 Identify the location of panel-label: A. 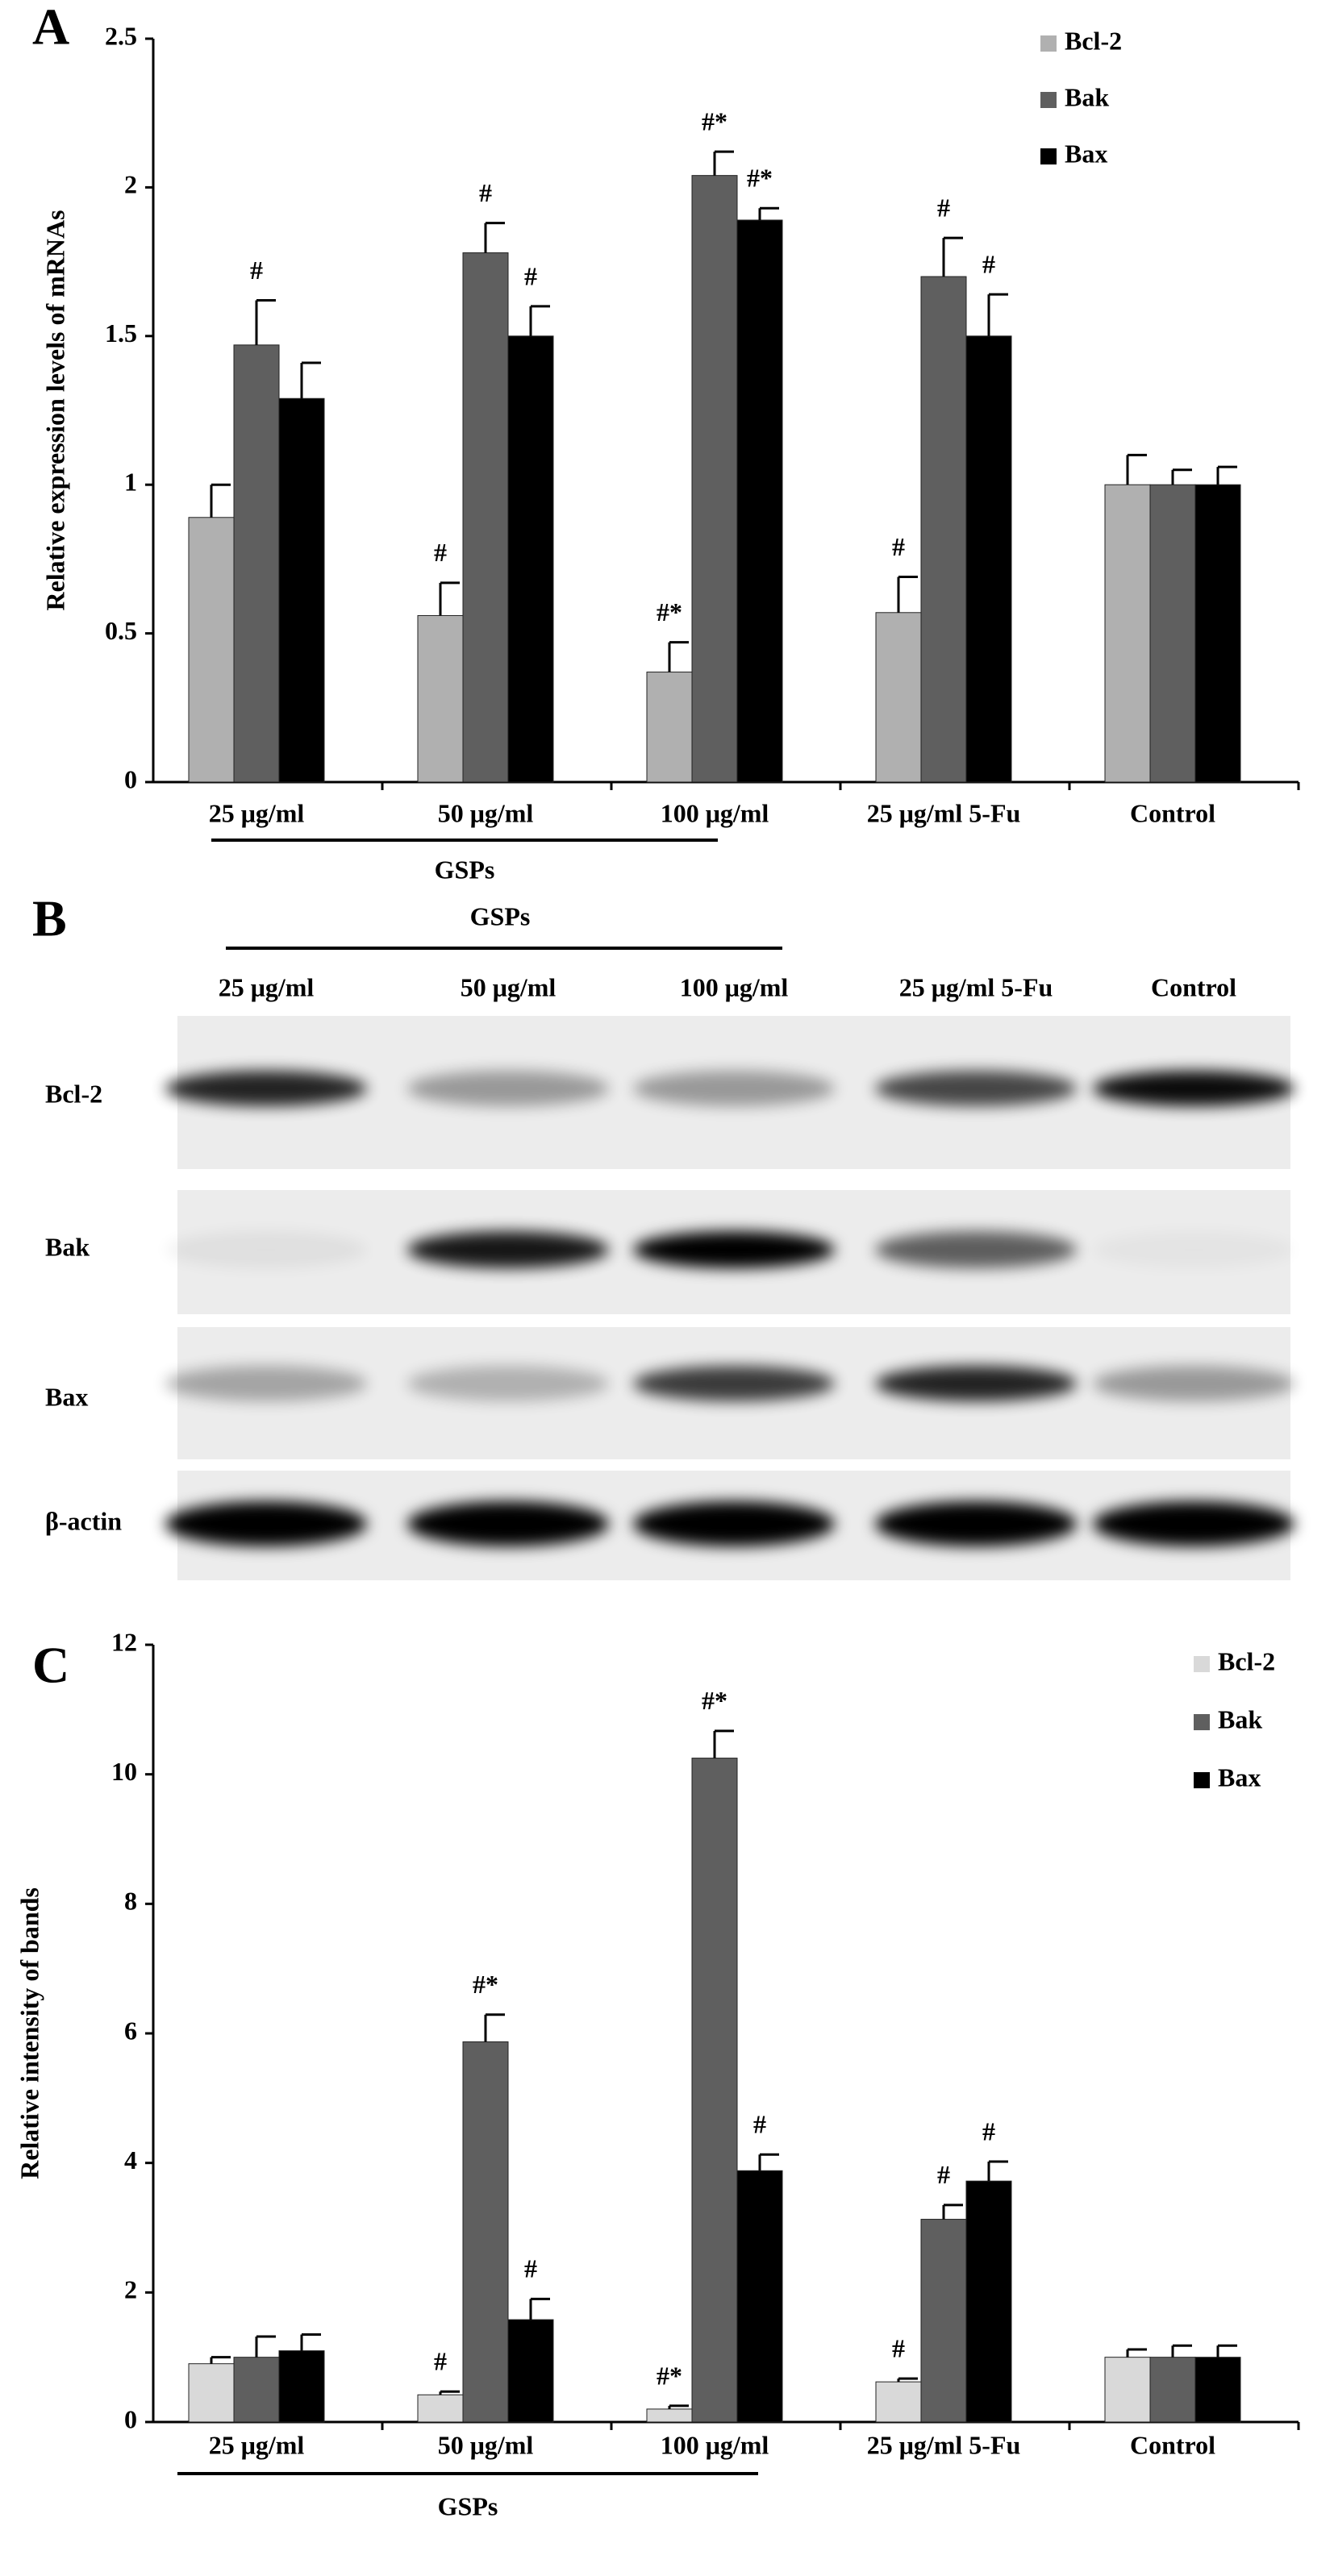
(50, 28).